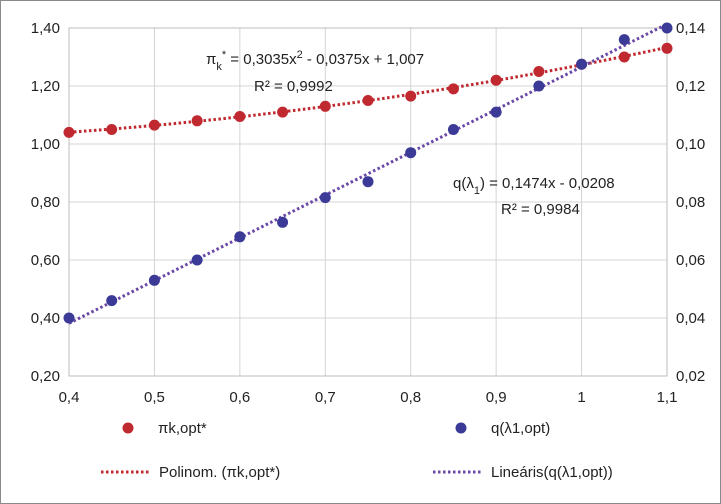 The height and width of the screenshot is (504, 721). I want to click on x-tick-label: 1, so click(581, 397).